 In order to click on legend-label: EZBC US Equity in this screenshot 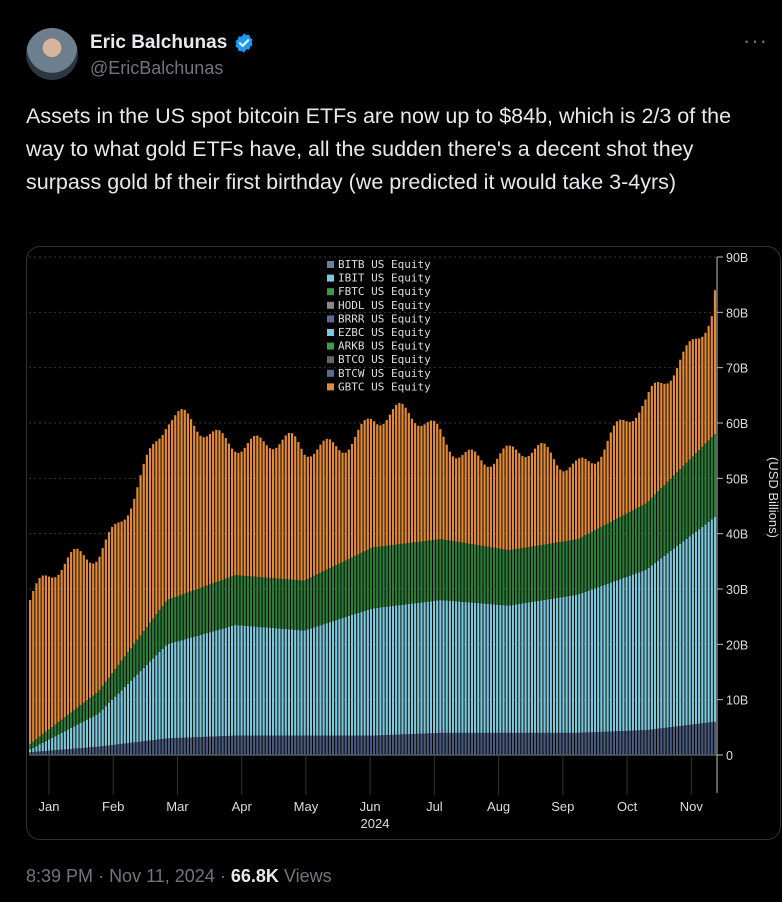, I will do `click(384, 332)`.